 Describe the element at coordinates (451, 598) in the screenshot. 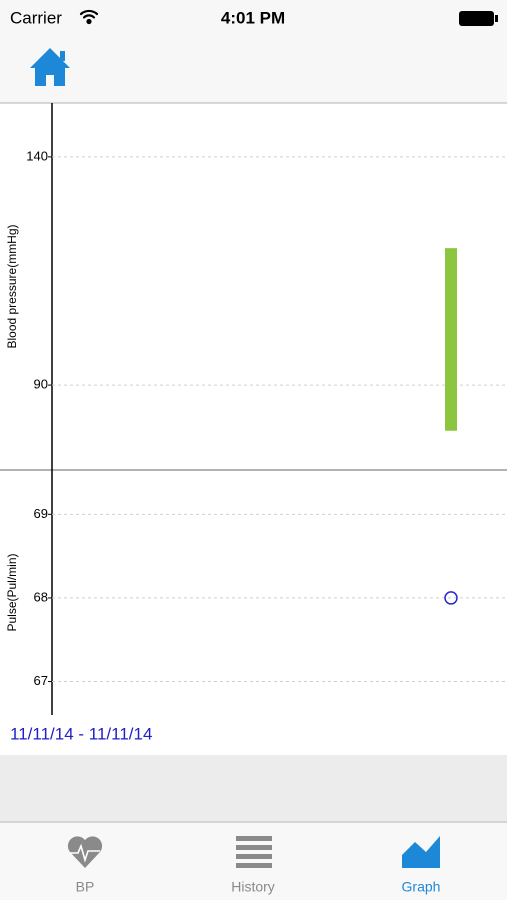

I see `point` at that location.